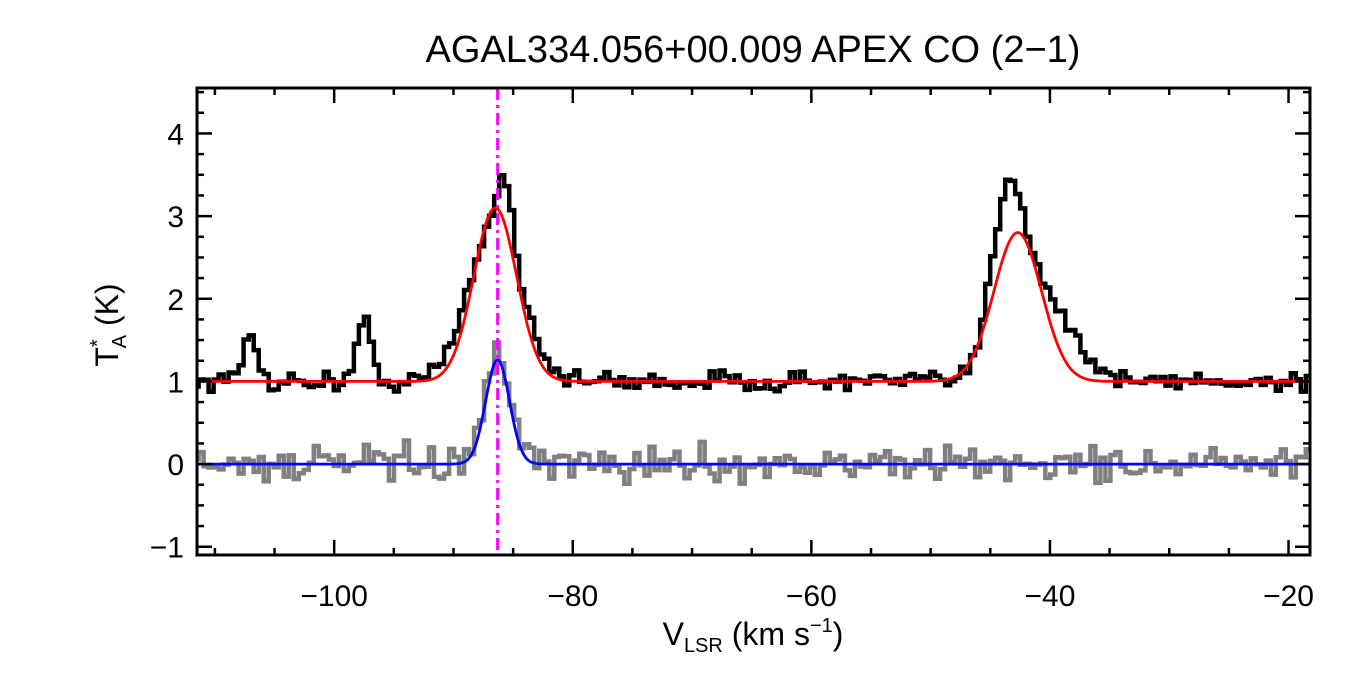 This screenshot has height=675, width=1350. I want to click on y-tick-label: 2, so click(175, 300).